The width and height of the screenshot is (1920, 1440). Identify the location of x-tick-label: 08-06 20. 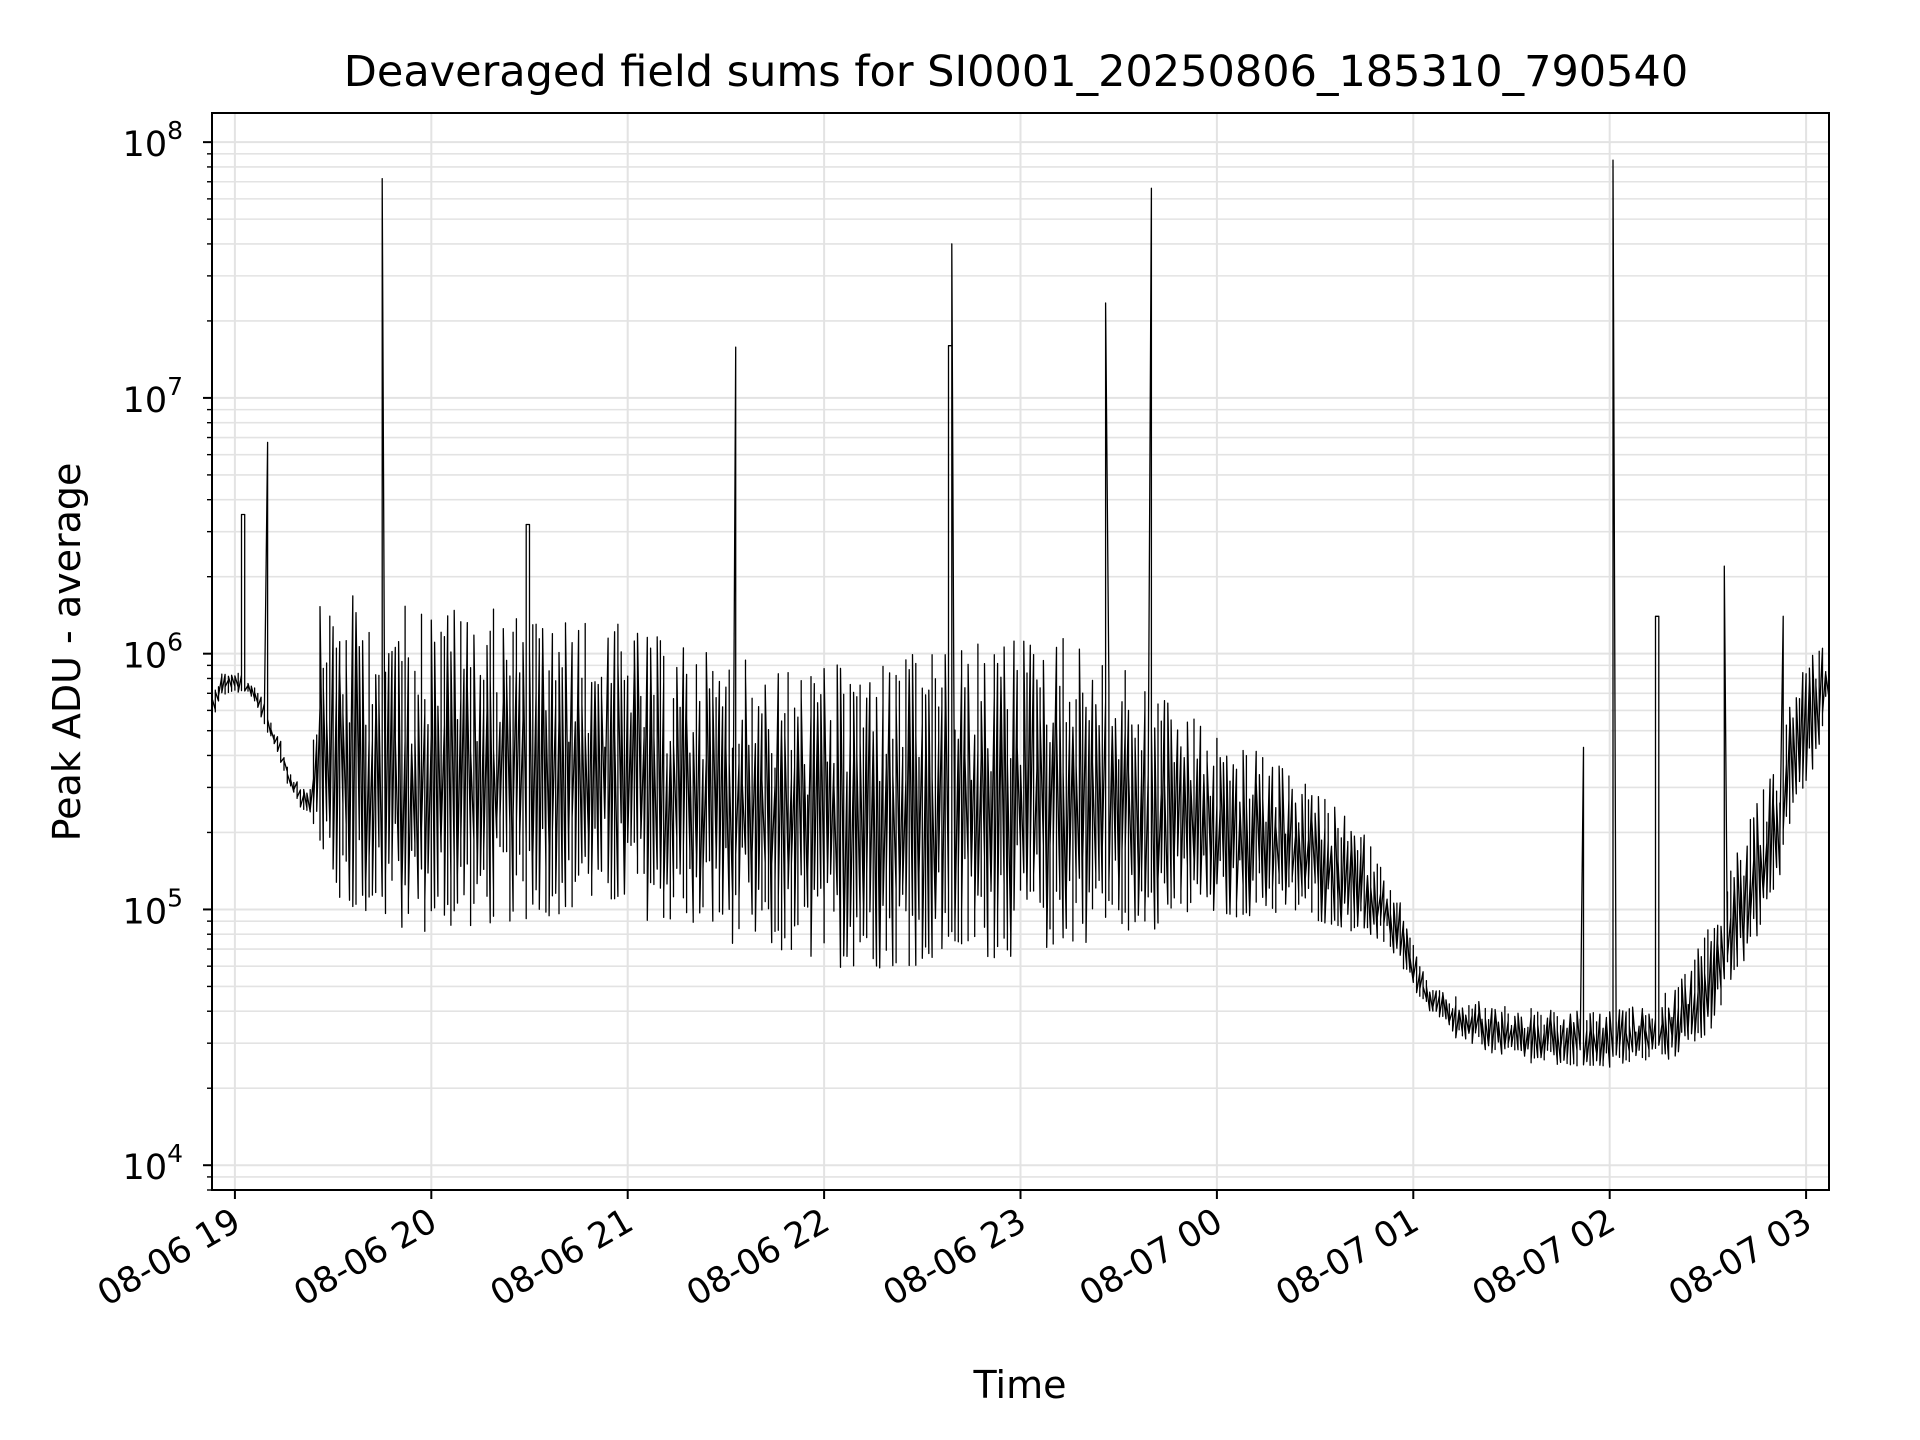
(366, 1257).